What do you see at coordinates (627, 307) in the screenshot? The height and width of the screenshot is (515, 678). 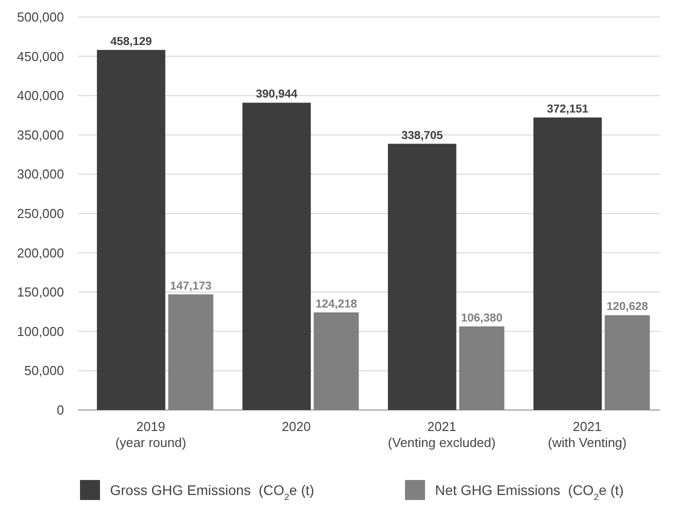 I see `data-label: 120,628` at bounding box center [627, 307].